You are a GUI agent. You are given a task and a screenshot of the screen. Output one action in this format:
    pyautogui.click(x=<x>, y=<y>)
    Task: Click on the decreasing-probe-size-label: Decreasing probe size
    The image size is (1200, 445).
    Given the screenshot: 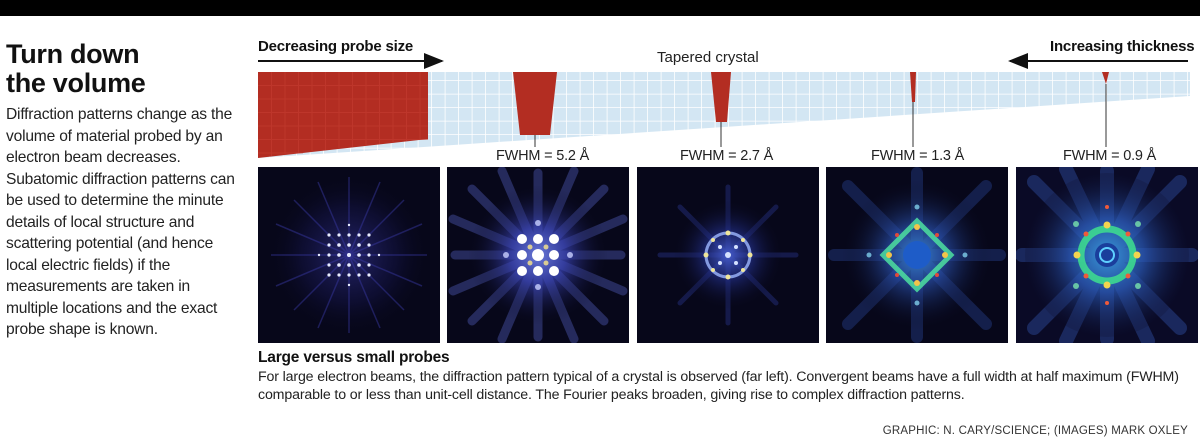 What is the action you would take?
    pyautogui.click(x=336, y=46)
    